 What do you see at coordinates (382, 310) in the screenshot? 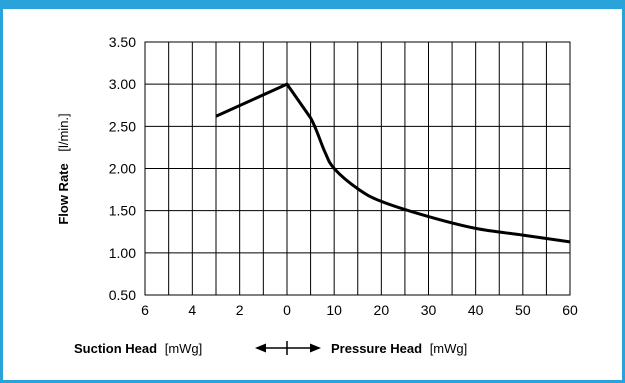
I see `x-tick-label: 20` at bounding box center [382, 310].